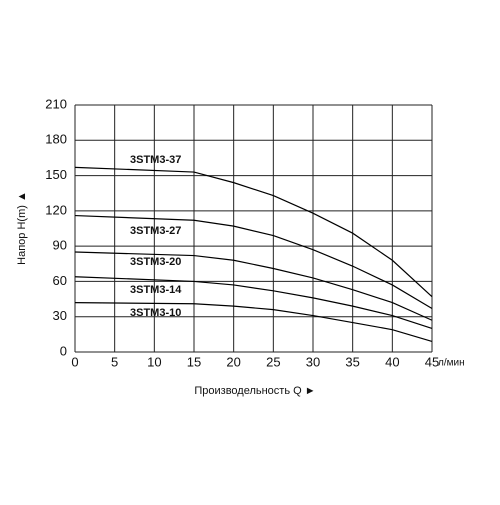 The image size is (500, 505). Describe the element at coordinates (60, 315) in the screenshot. I see `y-tick-label: 30` at that location.